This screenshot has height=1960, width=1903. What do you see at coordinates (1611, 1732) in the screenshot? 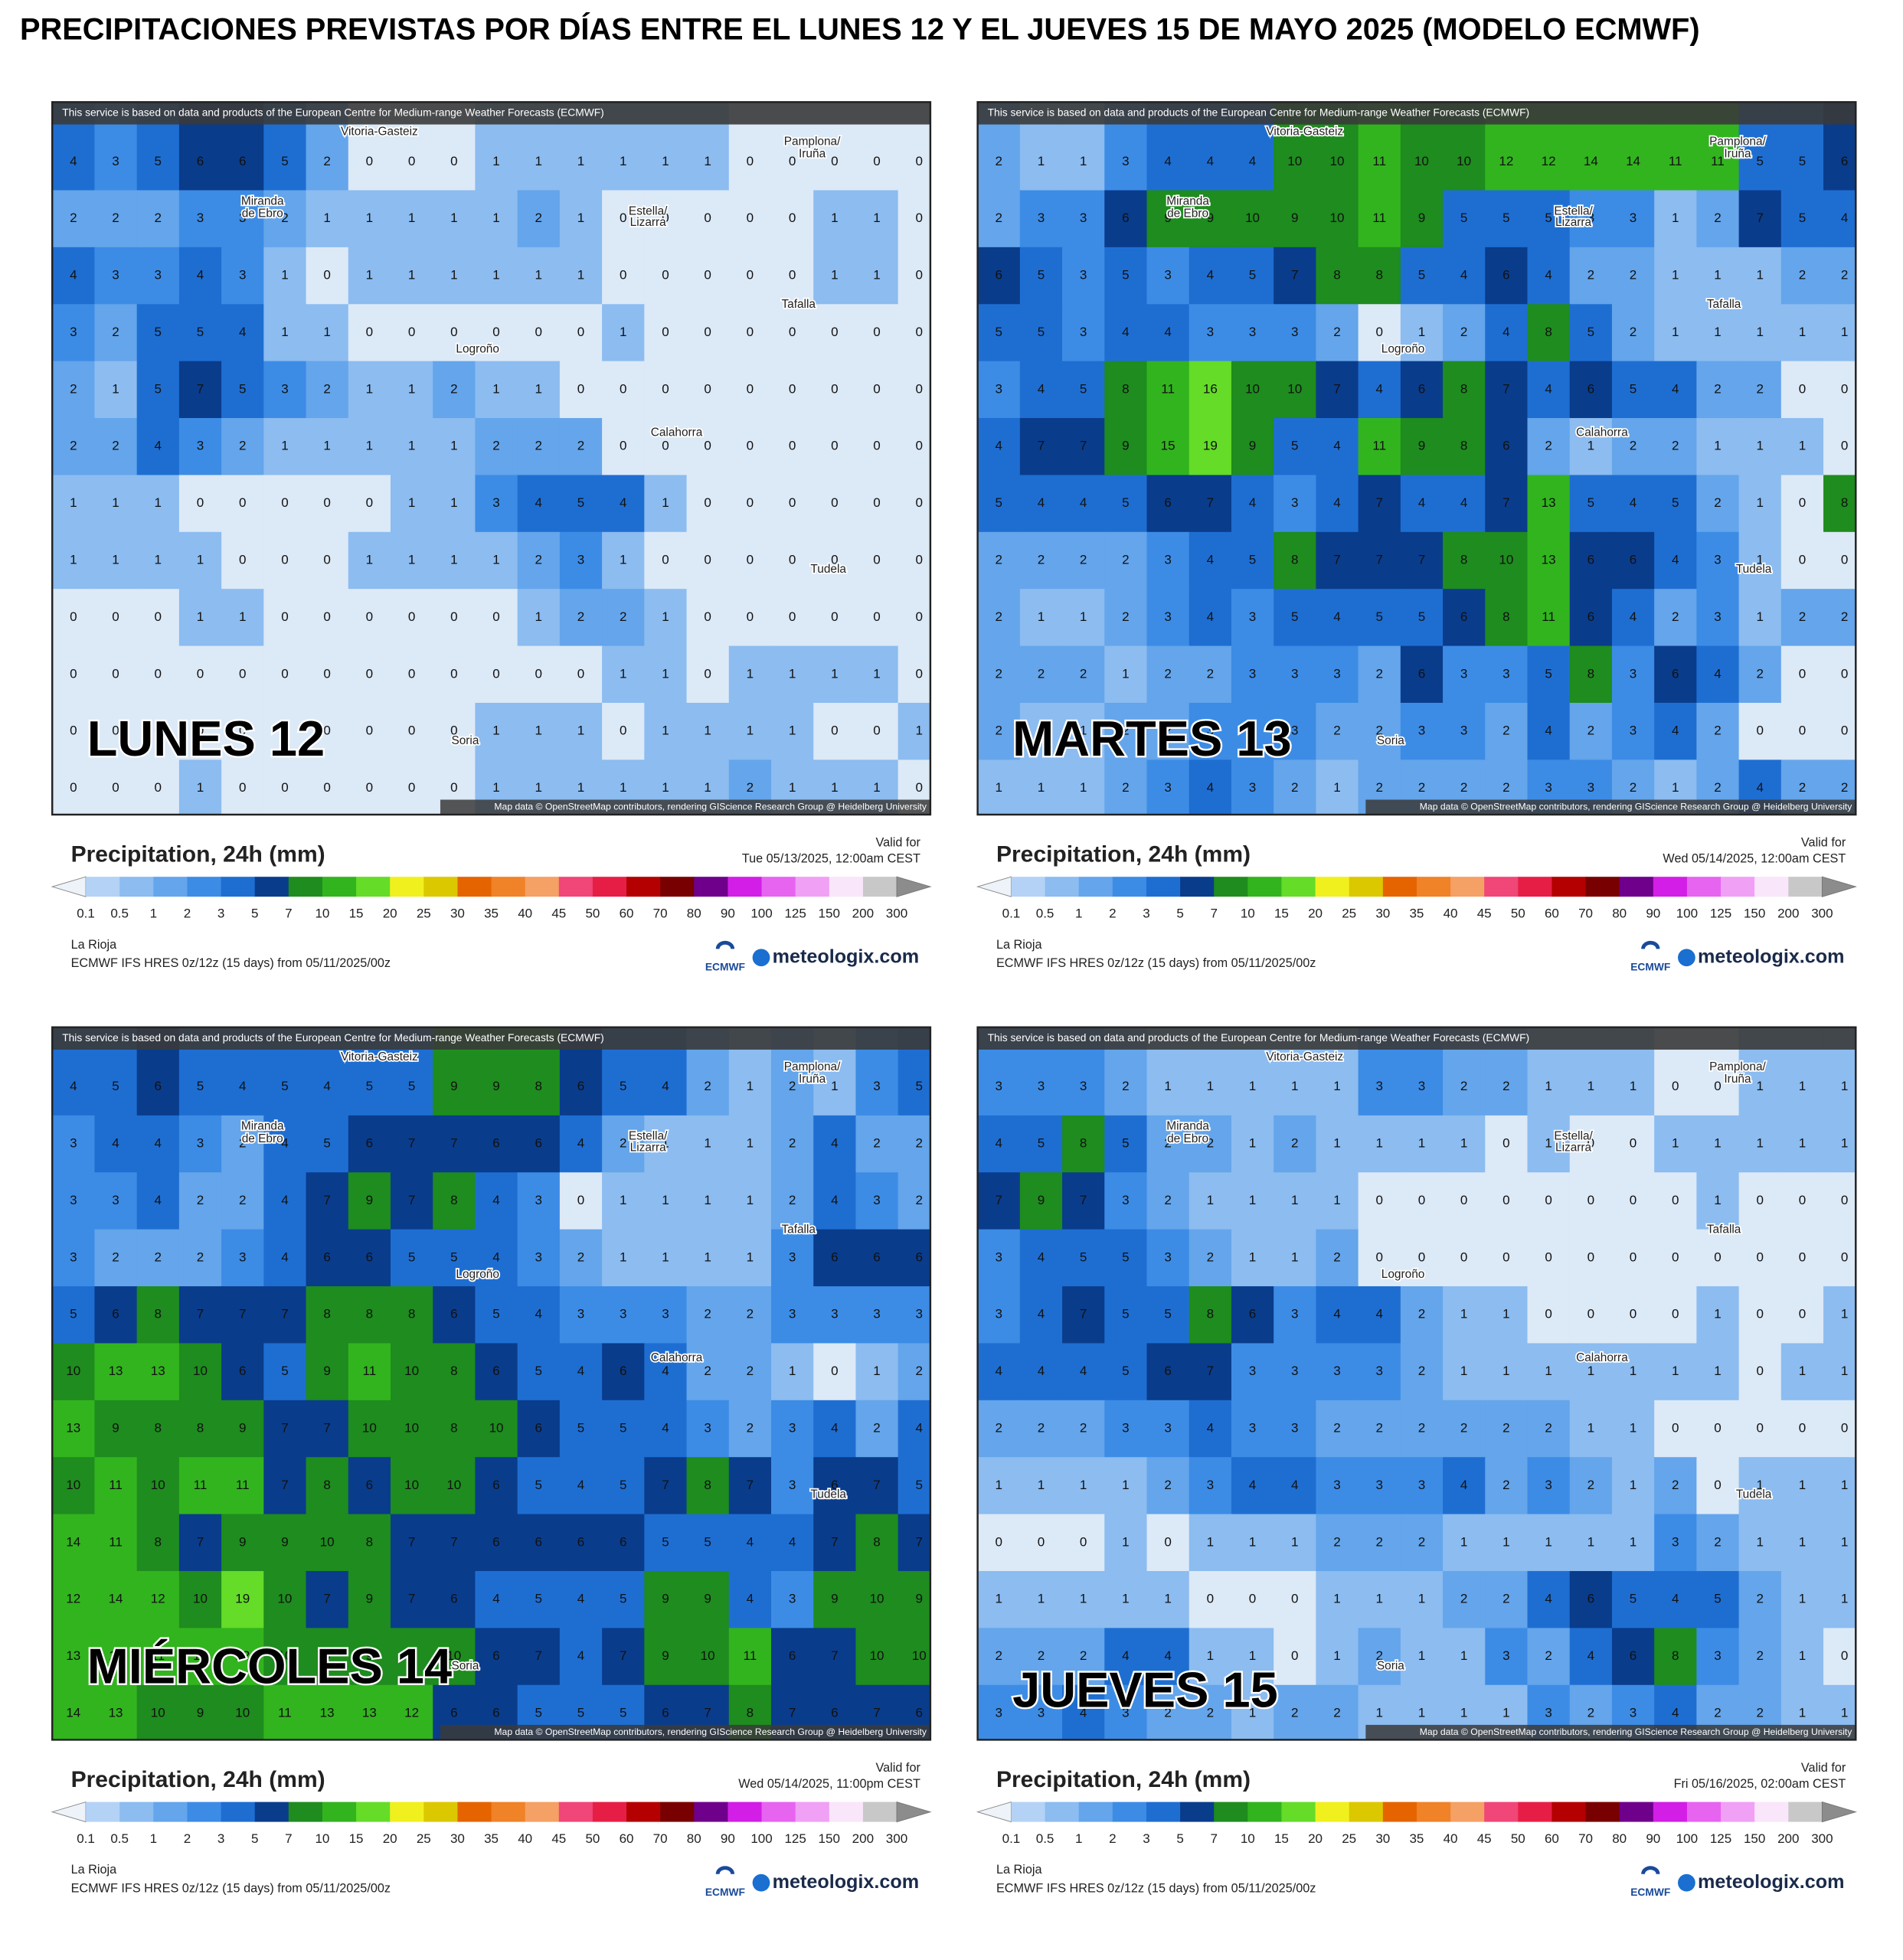
I see `bottom-attribution-bg` at bounding box center [1611, 1732].